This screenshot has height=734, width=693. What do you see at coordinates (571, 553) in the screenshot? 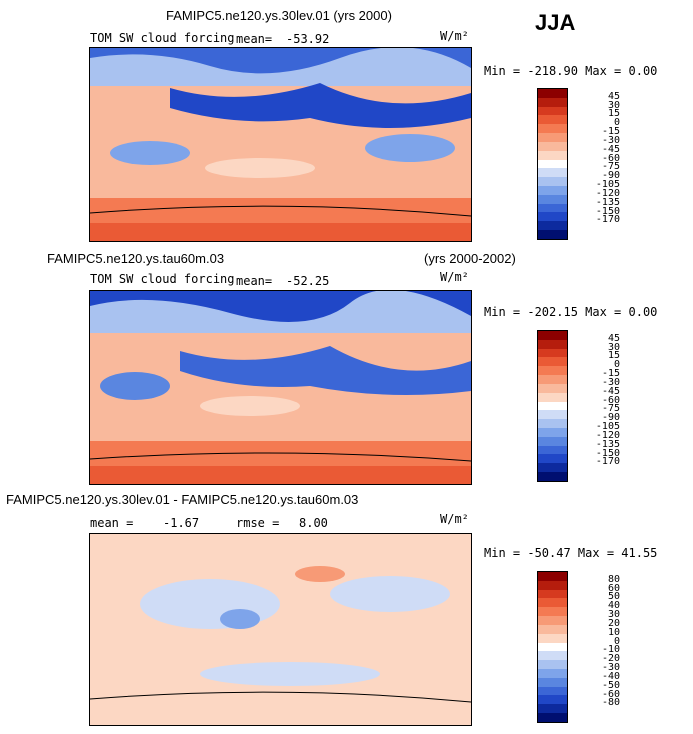
I see `panel3-min-max: Min = -50.47 Max = 41.55` at bounding box center [571, 553].